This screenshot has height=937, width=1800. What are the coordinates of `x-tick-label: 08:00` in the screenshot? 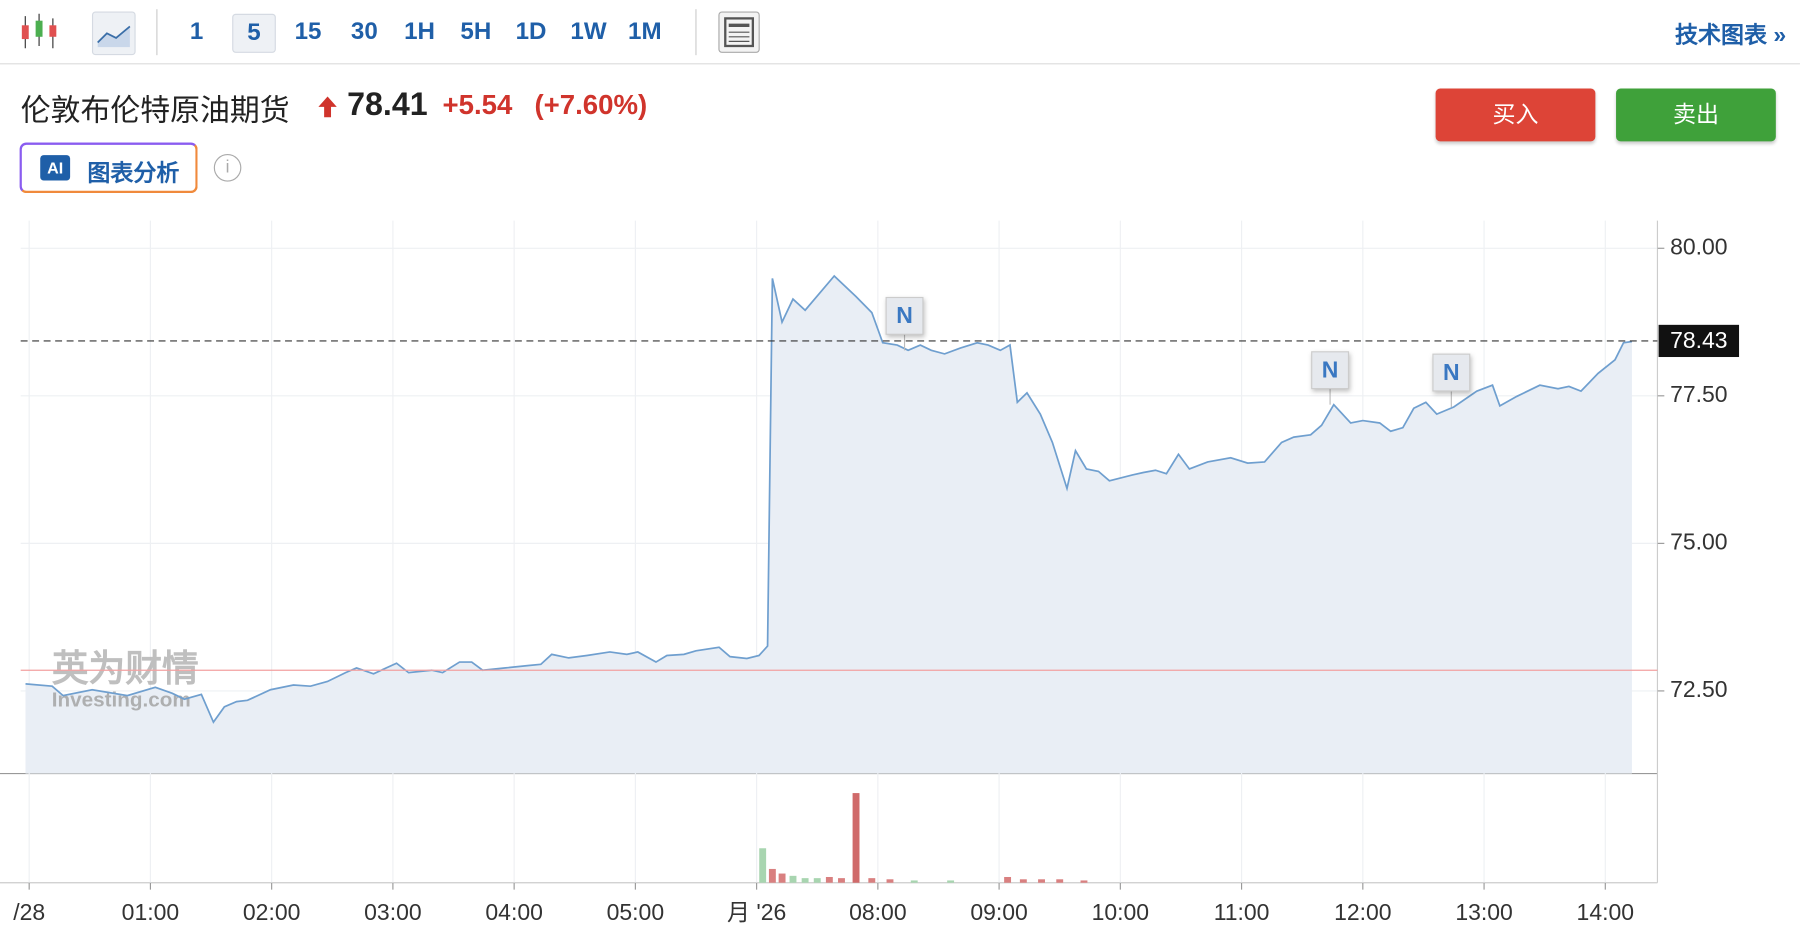 It's located at (877, 912).